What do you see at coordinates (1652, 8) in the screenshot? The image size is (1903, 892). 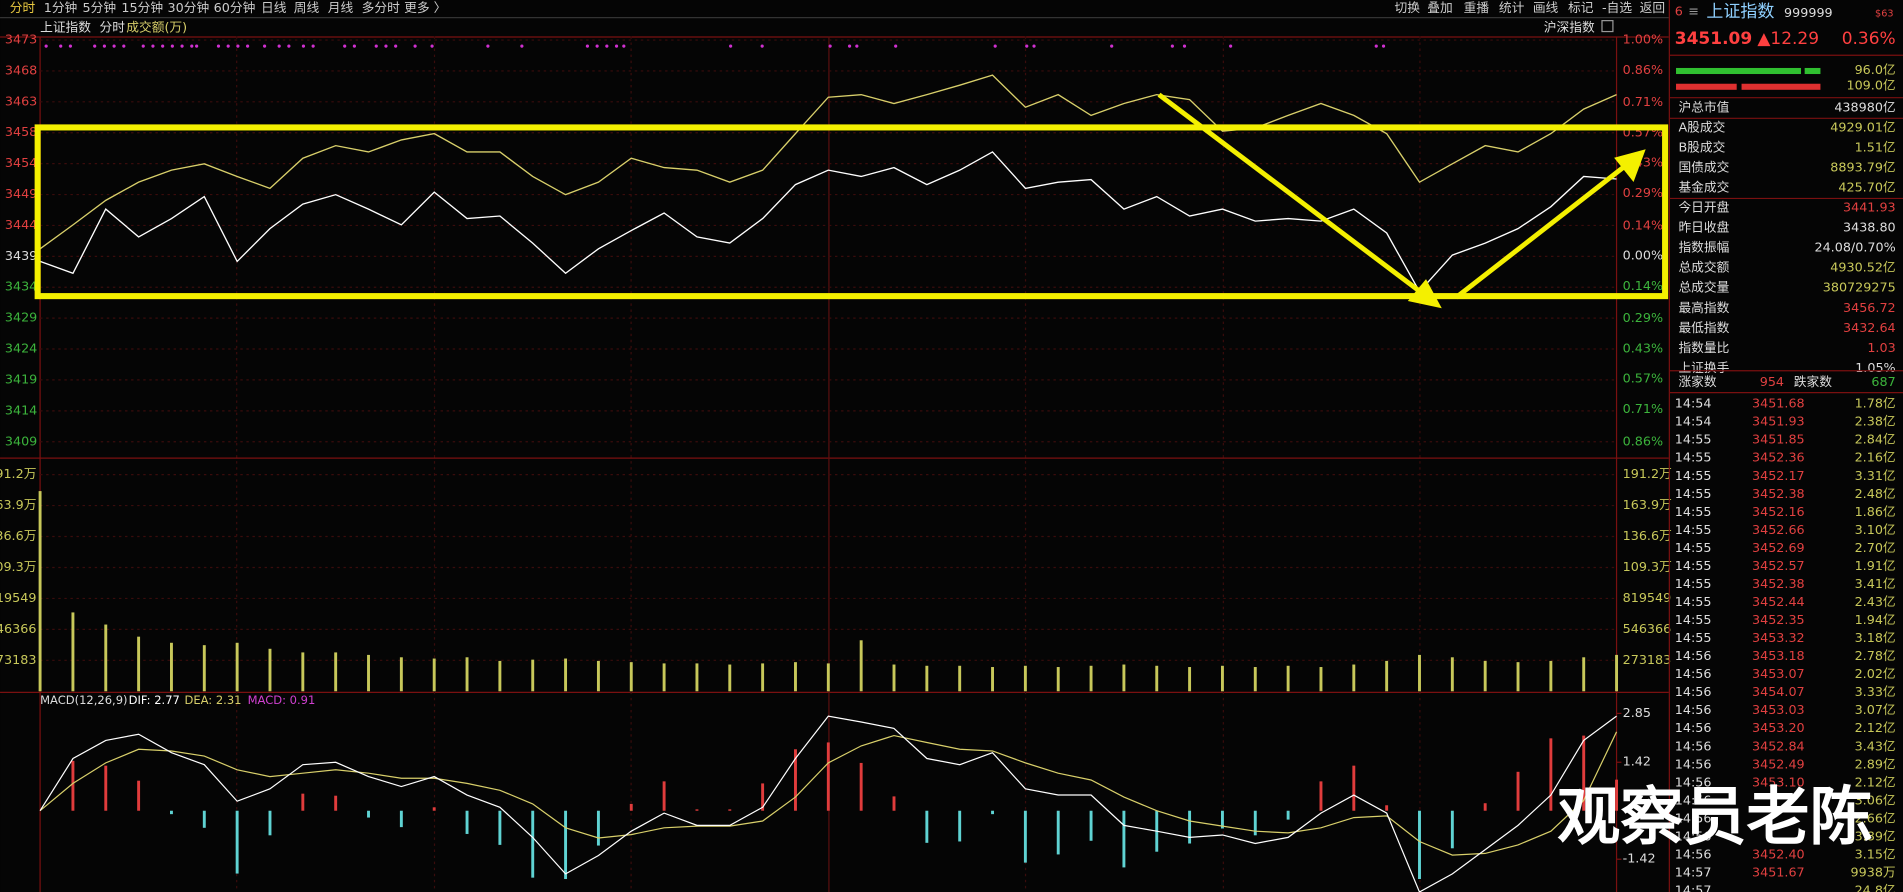 I see `tool: 返回` at bounding box center [1652, 8].